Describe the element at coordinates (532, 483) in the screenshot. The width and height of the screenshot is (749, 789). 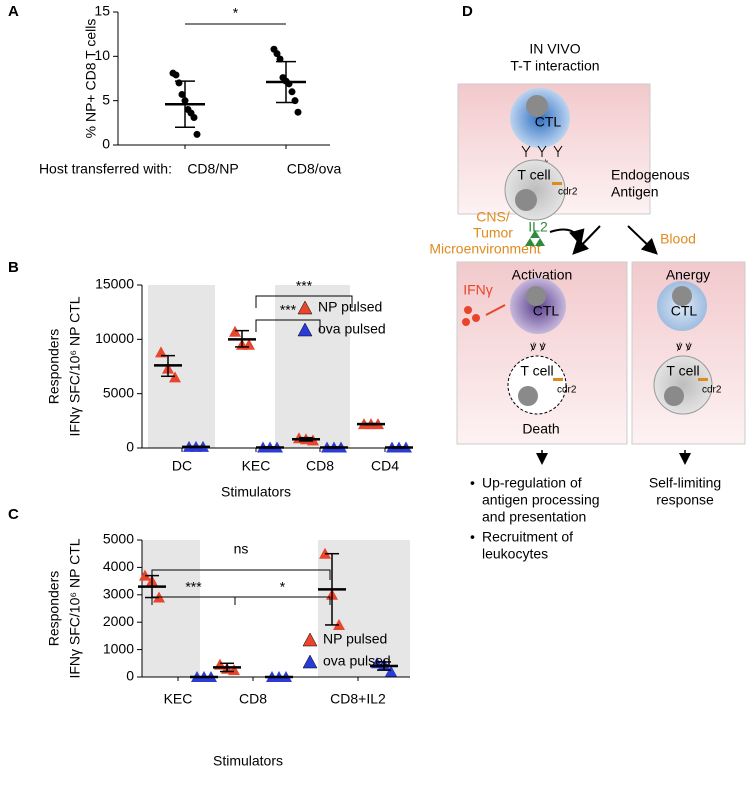
I see `outcome-line: Up-regulation of` at that location.